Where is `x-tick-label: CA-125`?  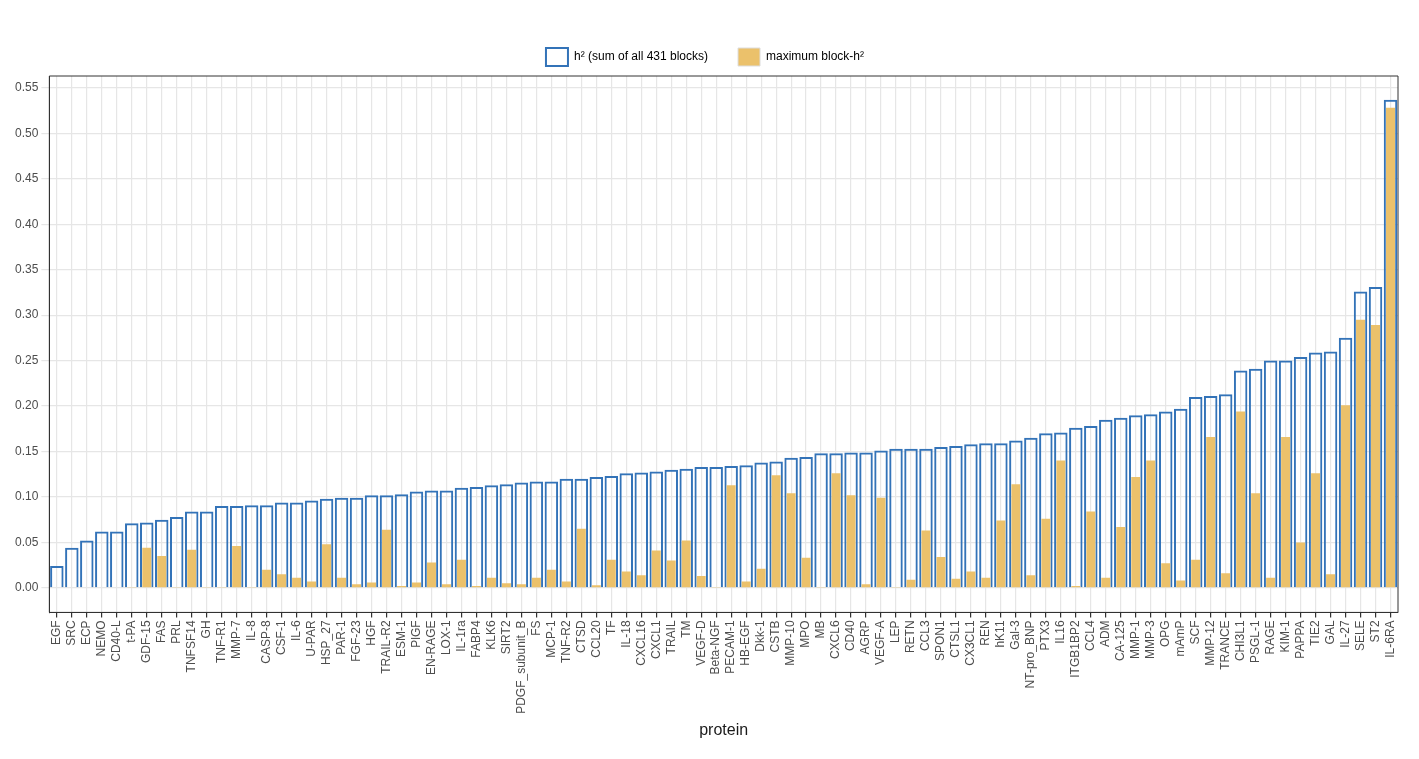
x-tick-label: CA-125 is located at coordinates (1120, 641).